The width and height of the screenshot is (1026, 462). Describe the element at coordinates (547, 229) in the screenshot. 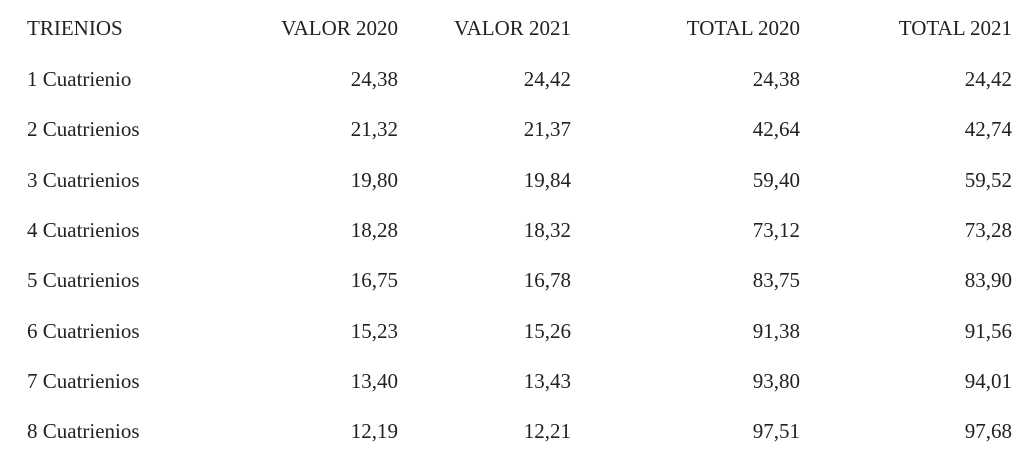

I see `value-cell: 18,32` at that location.